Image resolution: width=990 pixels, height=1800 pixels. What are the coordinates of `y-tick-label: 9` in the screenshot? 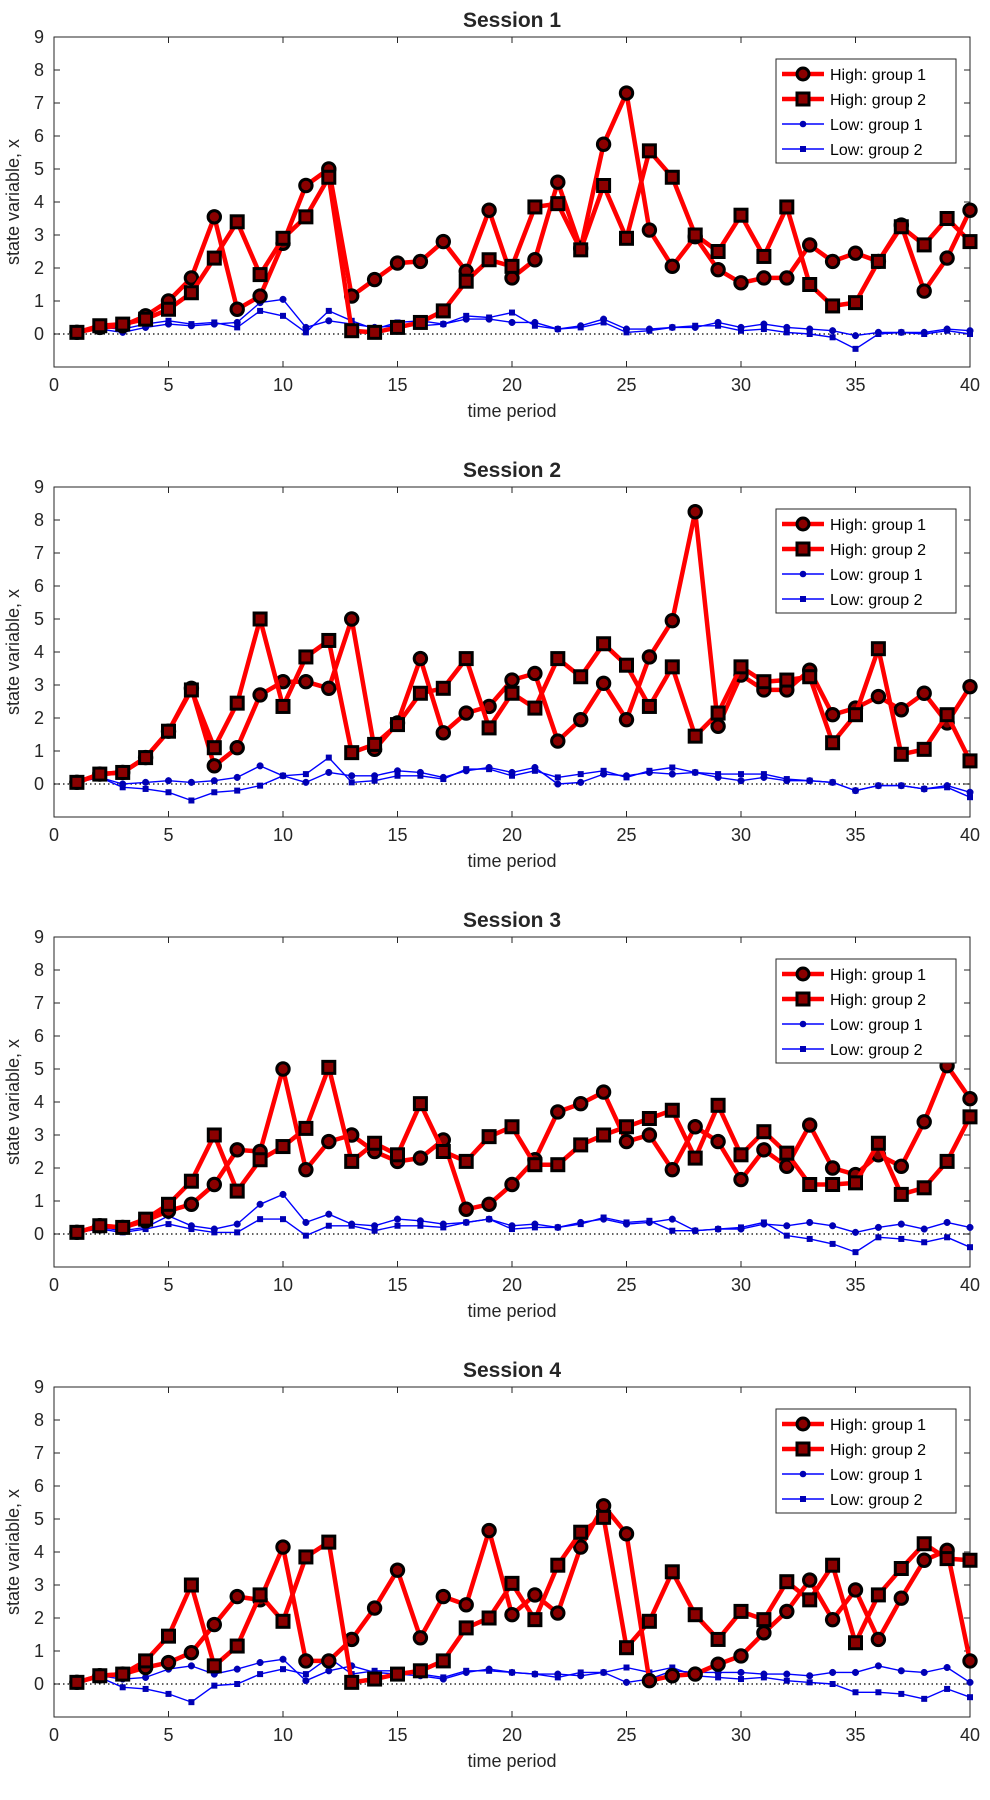 It's located at (39, 487).